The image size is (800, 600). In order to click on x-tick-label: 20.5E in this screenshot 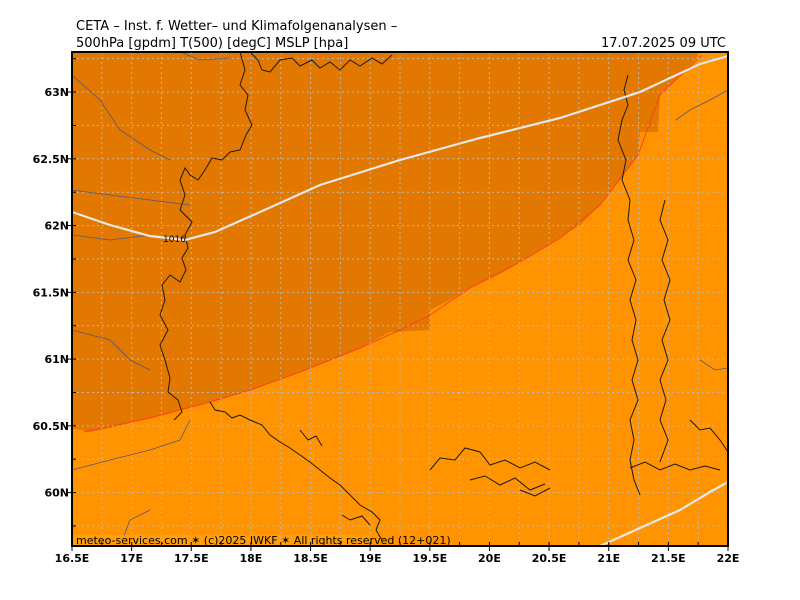, I will do `click(549, 558)`.